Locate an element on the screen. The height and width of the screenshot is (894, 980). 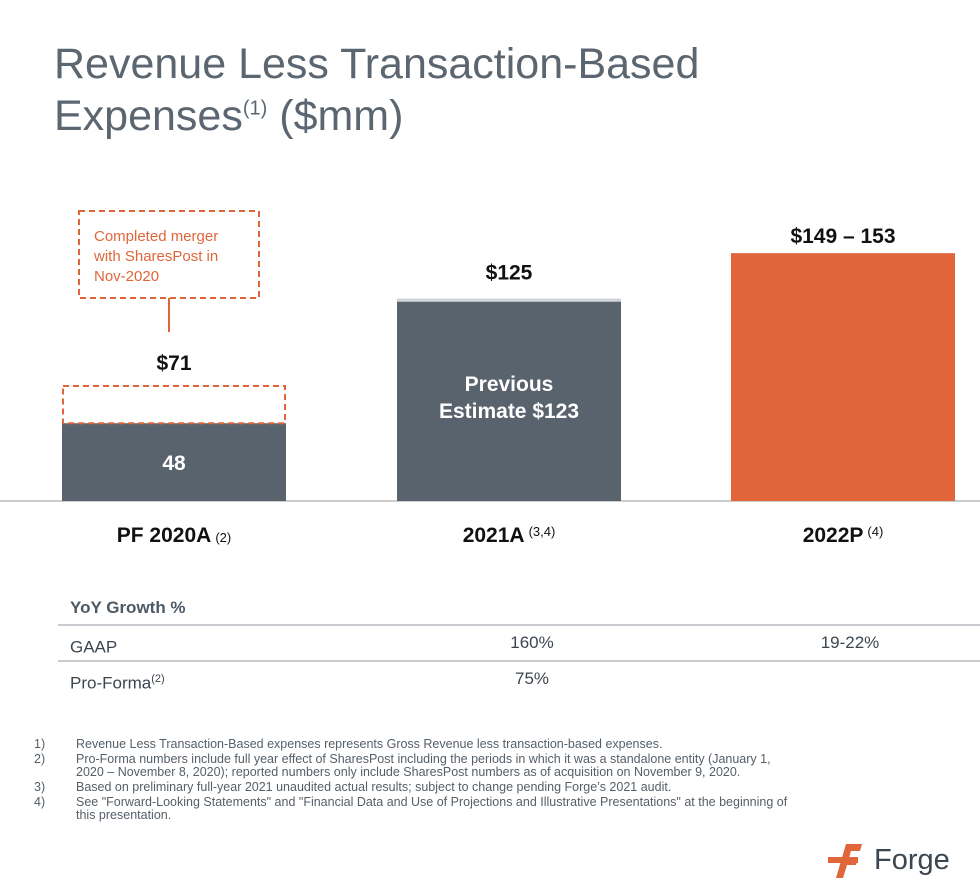
yoy-row-label: GAAP is located at coordinates (94, 647).